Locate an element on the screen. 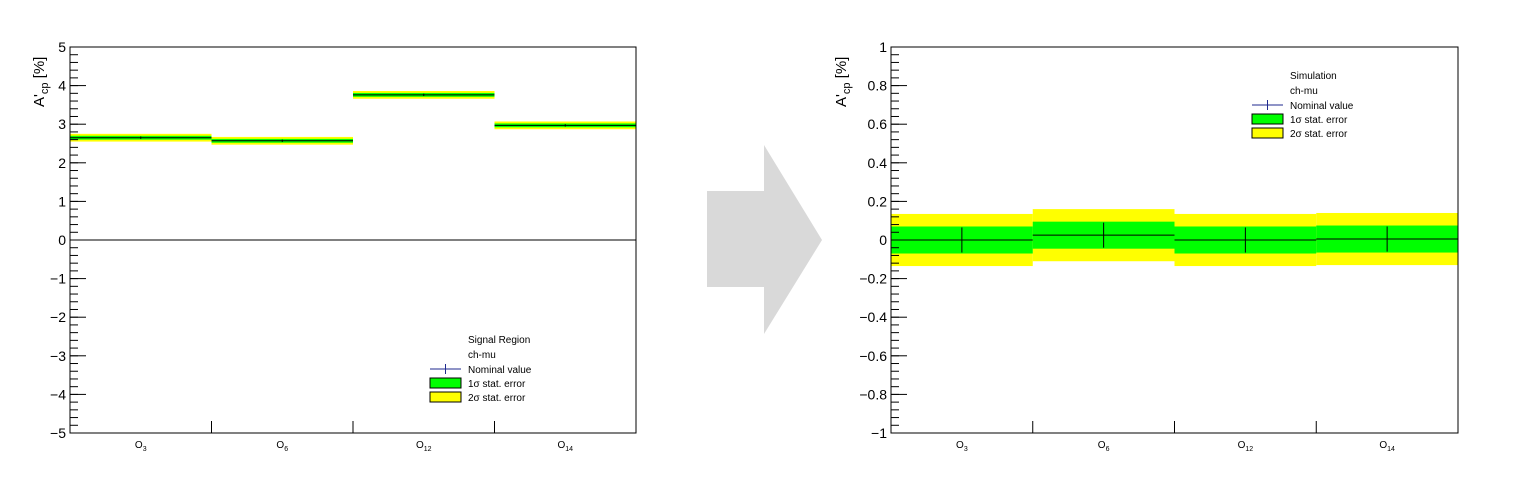  y-tick-label: 3 is located at coordinates (62, 124).